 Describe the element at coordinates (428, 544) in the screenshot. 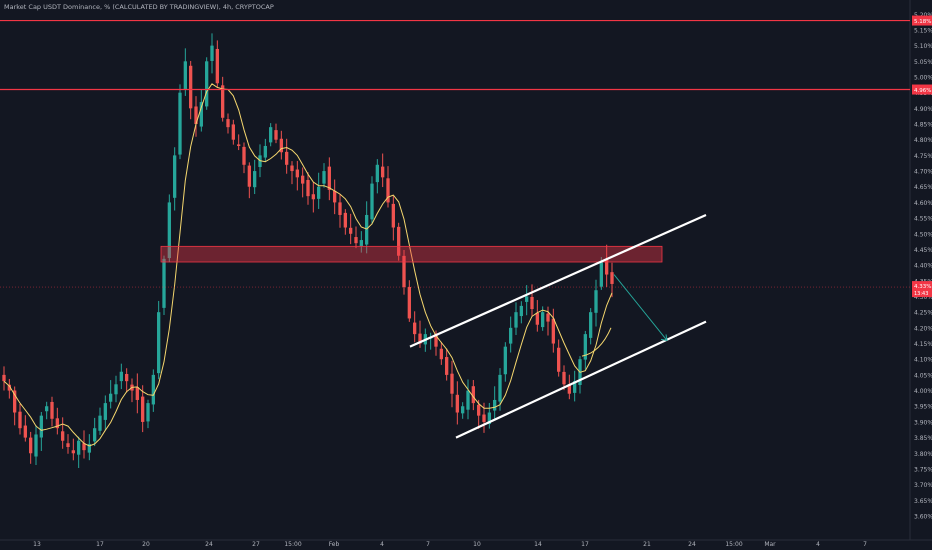

I see `x-tick-label: 7` at that location.